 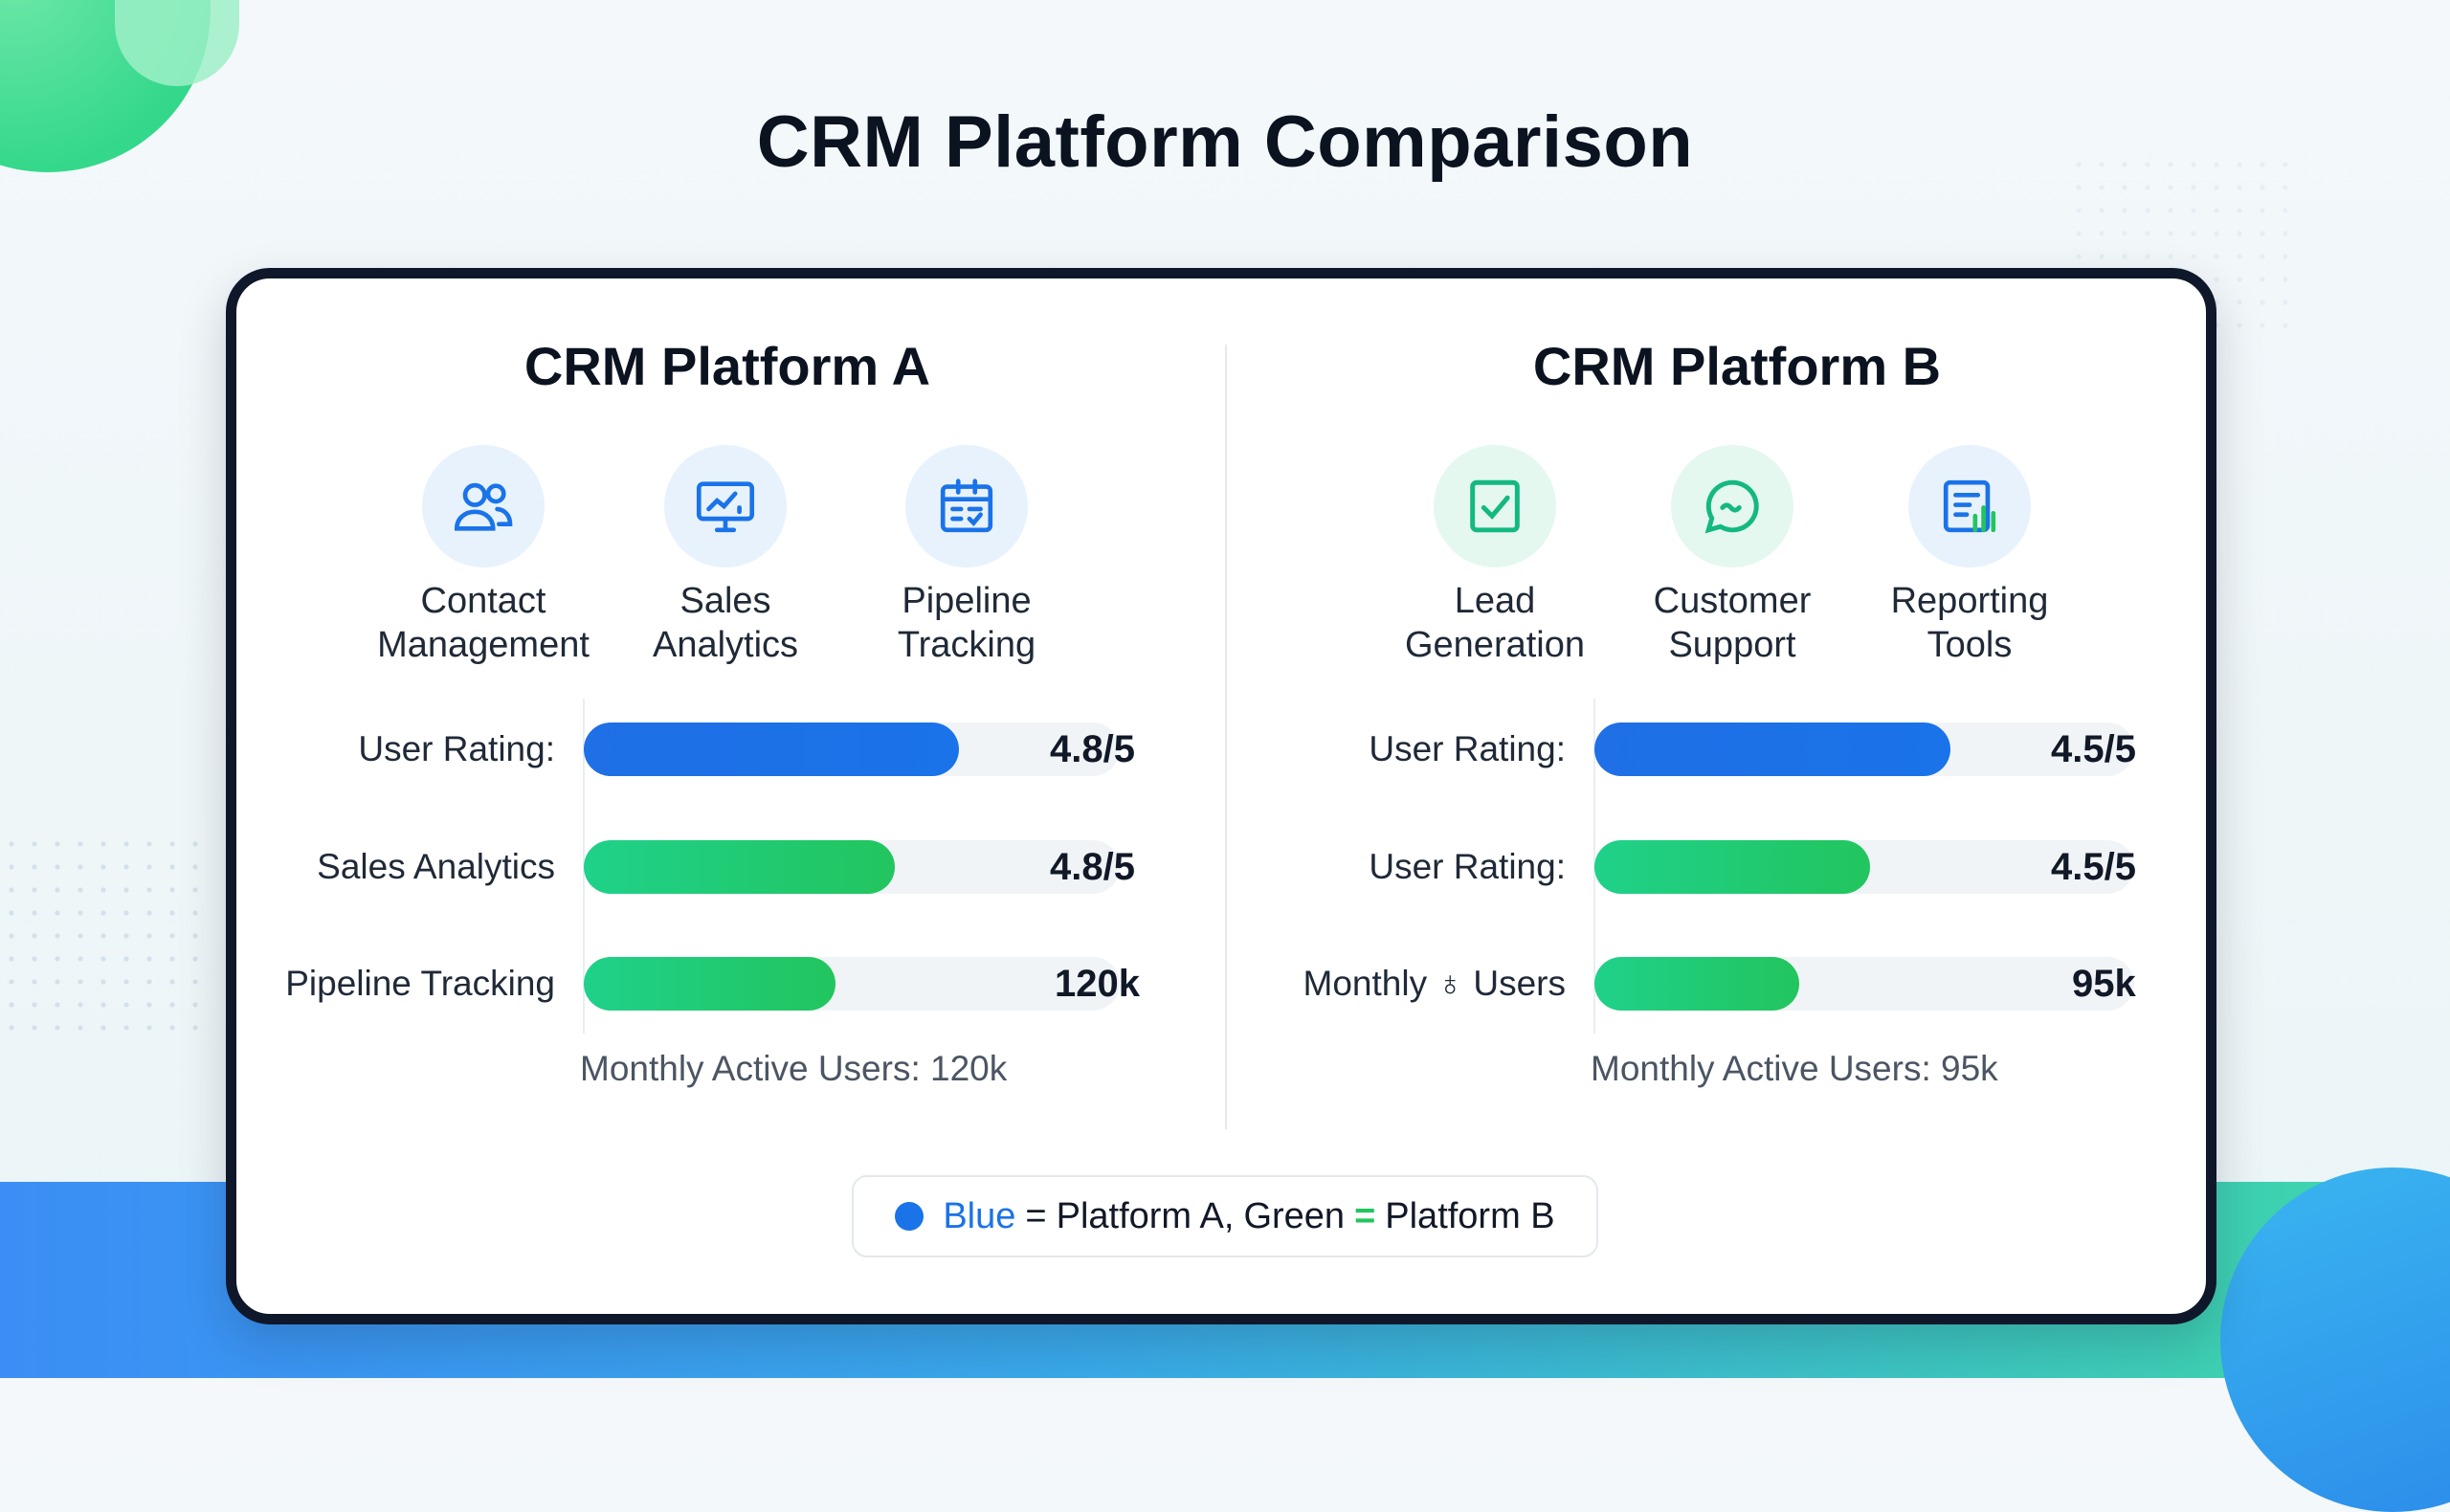 What do you see at coordinates (1036, 1215) in the screenshot?
I see `legend-equals: =` at bounding box center [1036, 1215].